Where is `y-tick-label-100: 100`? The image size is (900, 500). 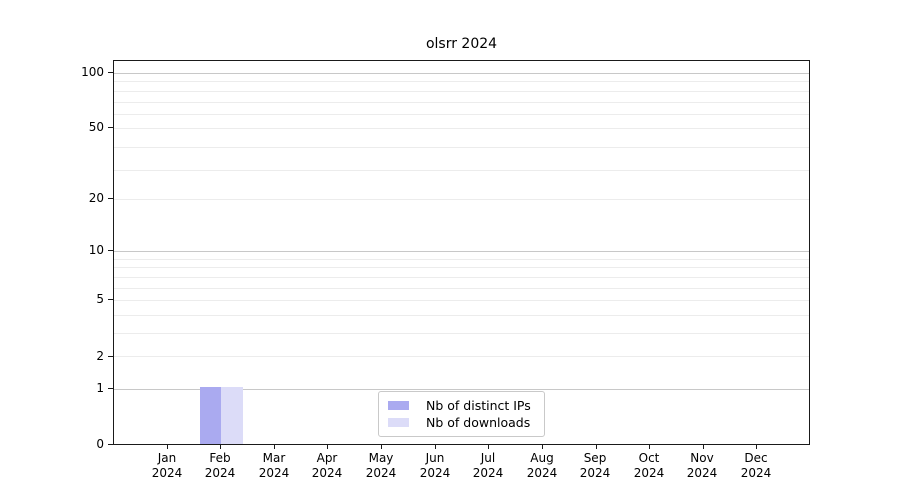
y-tick-label-100: 100 is located at coordinates (92, 72).